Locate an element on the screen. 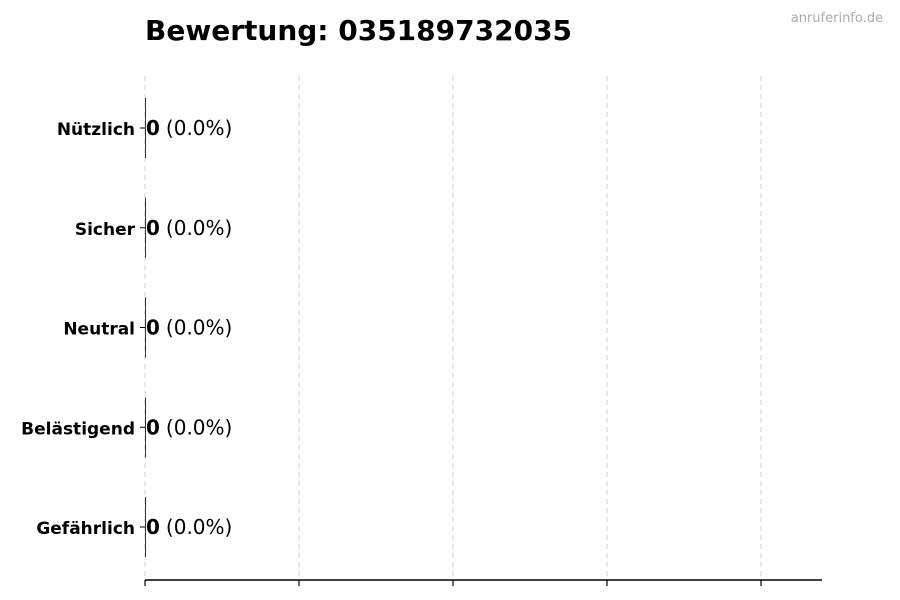 The image size is (900, 600). category-label: Sicher is located at coordinates (105, 230).